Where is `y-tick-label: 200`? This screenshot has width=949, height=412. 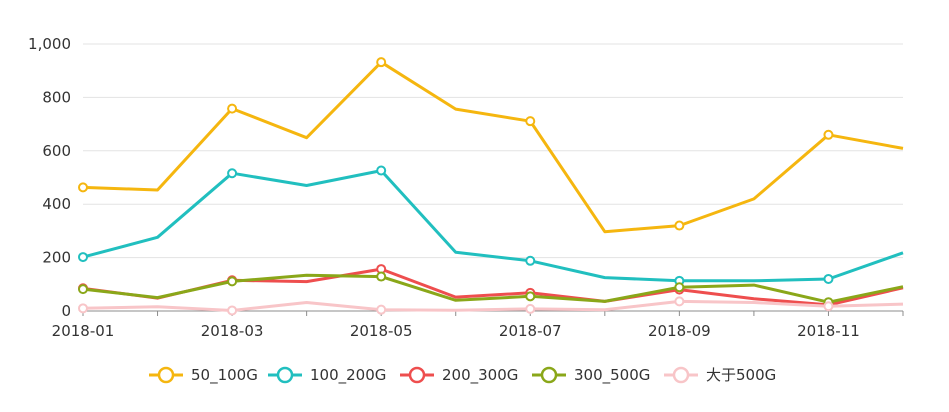
y-tick-label: 200 is located at coordinates (56, 258).